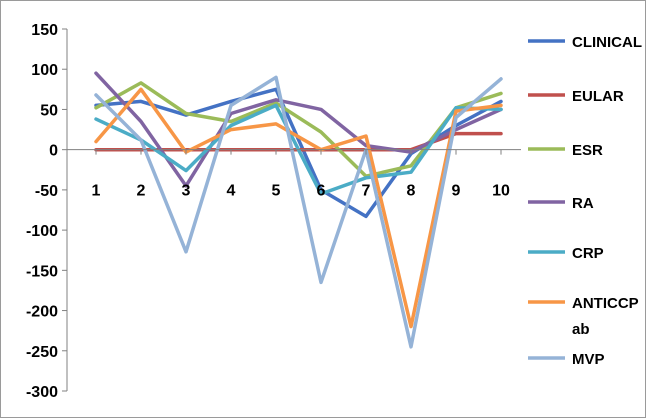  What do you see at coordinates (456, 191) in the screenshot?
I see `x-tick-label: 9` at bounding box center [456, 191].